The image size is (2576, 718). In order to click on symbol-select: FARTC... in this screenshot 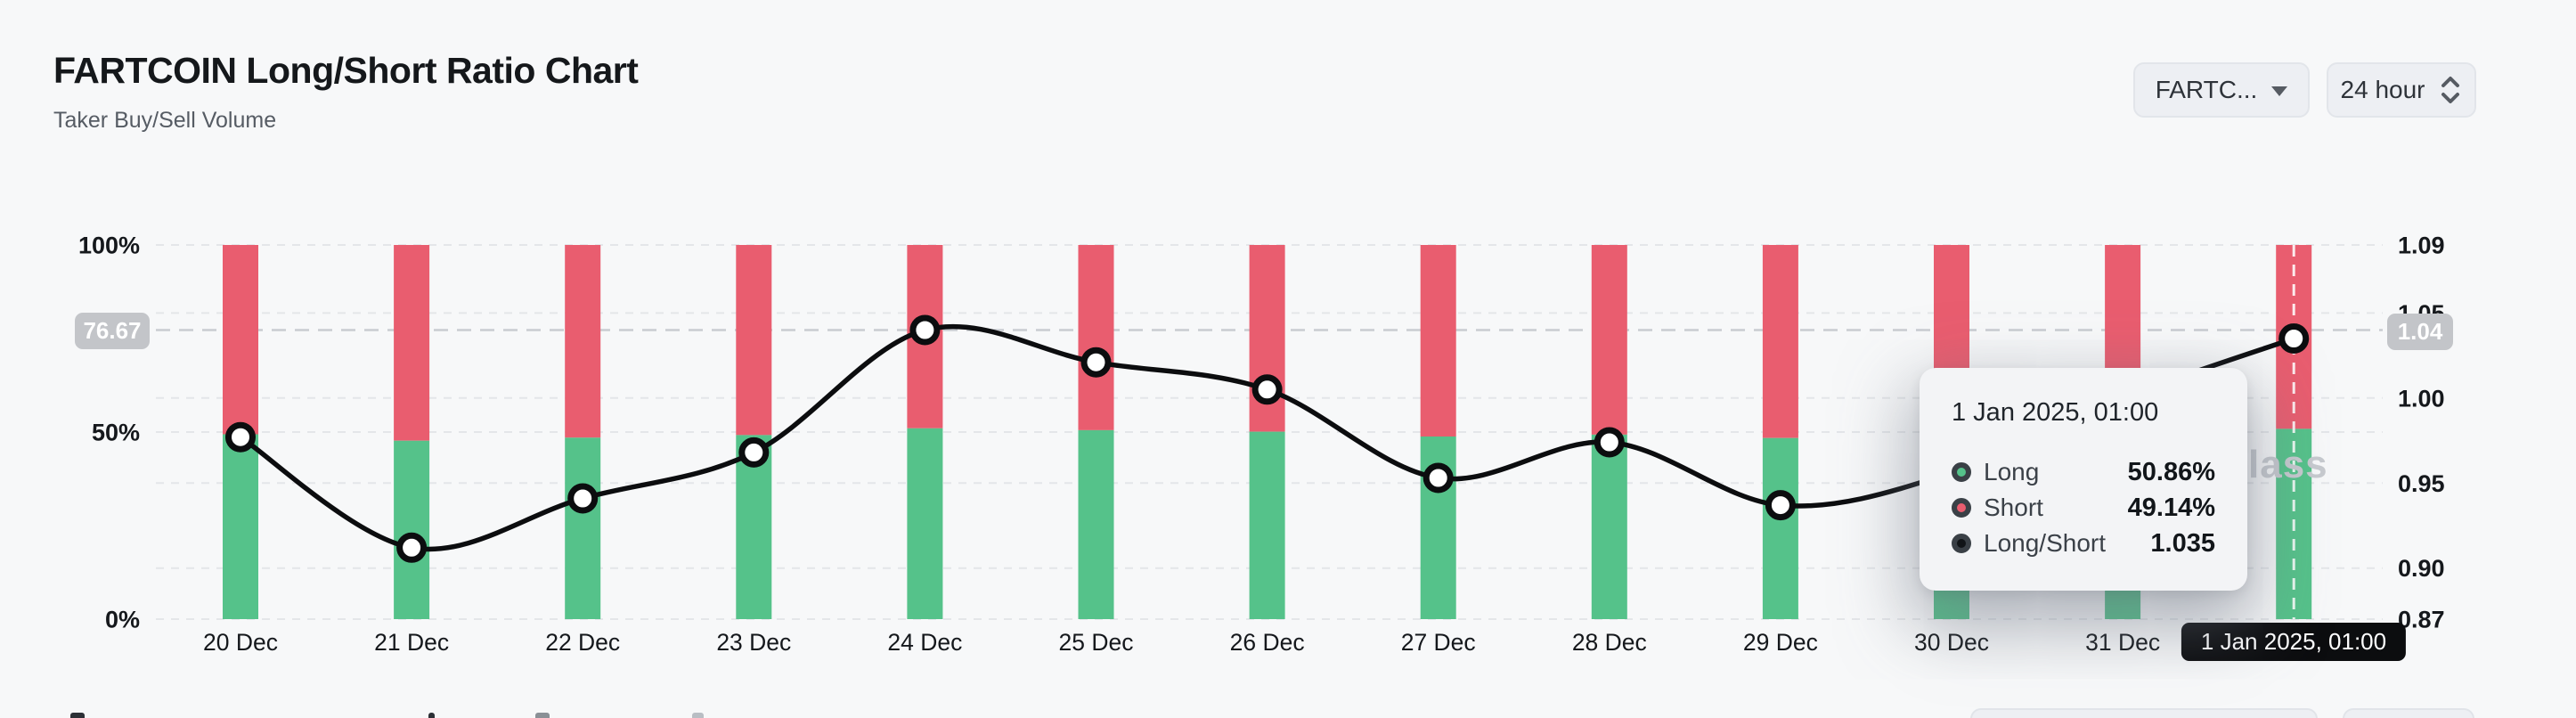, I will do `click(2222, 90)`.